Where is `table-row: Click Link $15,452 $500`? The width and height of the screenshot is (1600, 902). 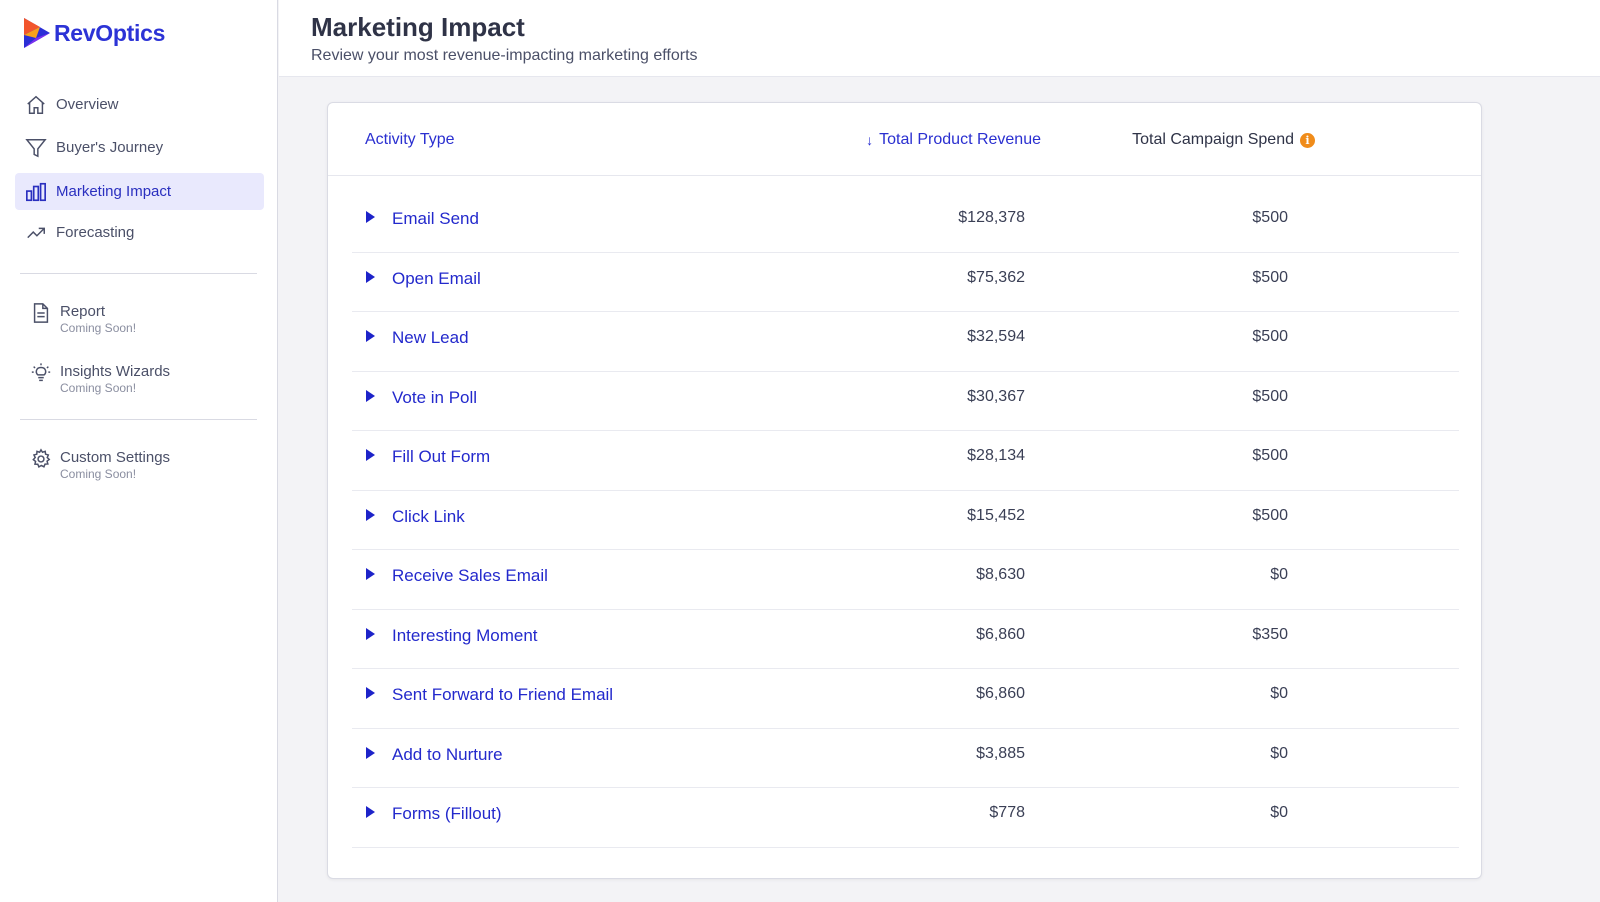 table-row: Click Link $15,452 $500 is located at coordinates (905, 520).